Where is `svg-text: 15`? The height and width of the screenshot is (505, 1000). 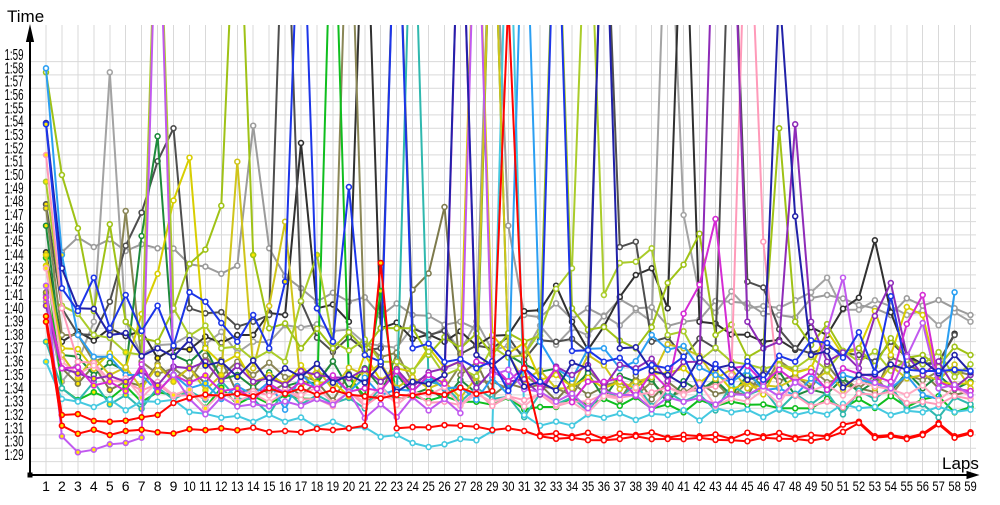 svg-text: 15 is located at coordinates (269, 486).